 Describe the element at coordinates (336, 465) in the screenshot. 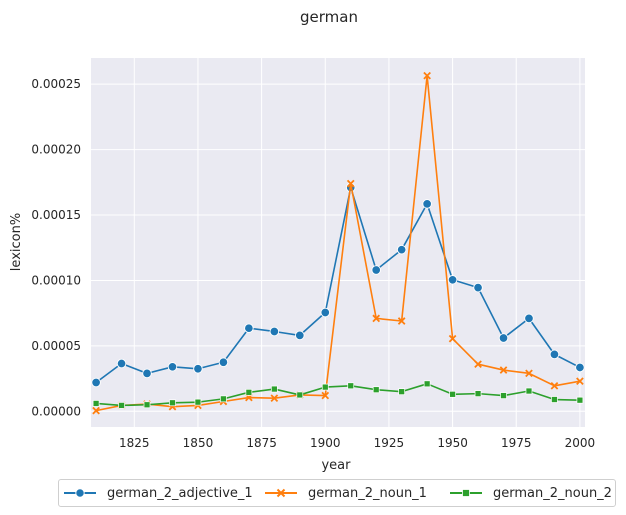

I see `x-axis-label: year` at that location.